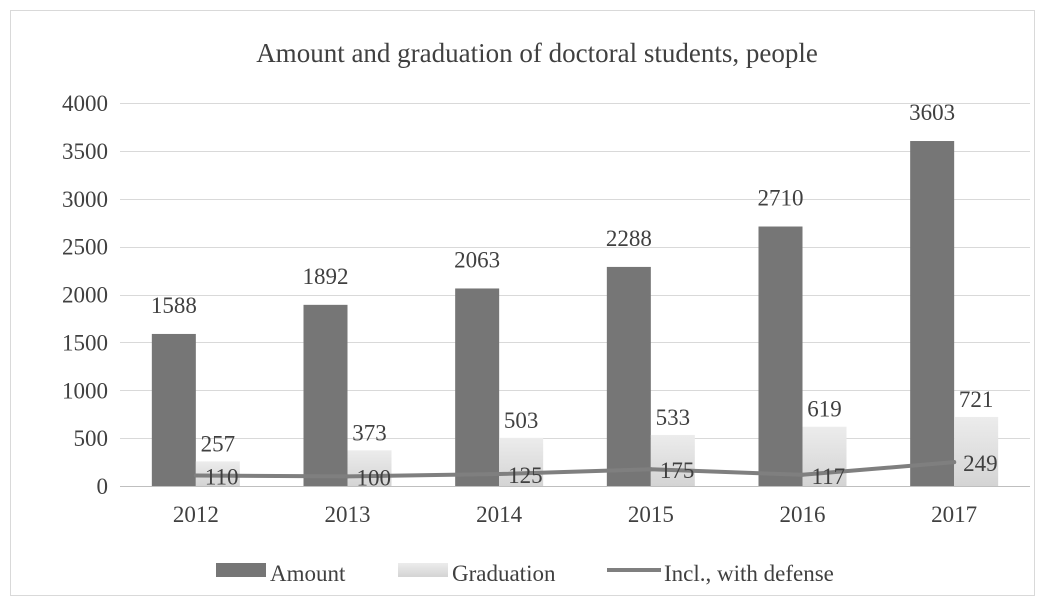 Image resolution: width=1046 pixels, height=603 pixels. Describe the element at coordinates (369, 432) in the screenshot. I see `data-label-graduation: 373` at that location.